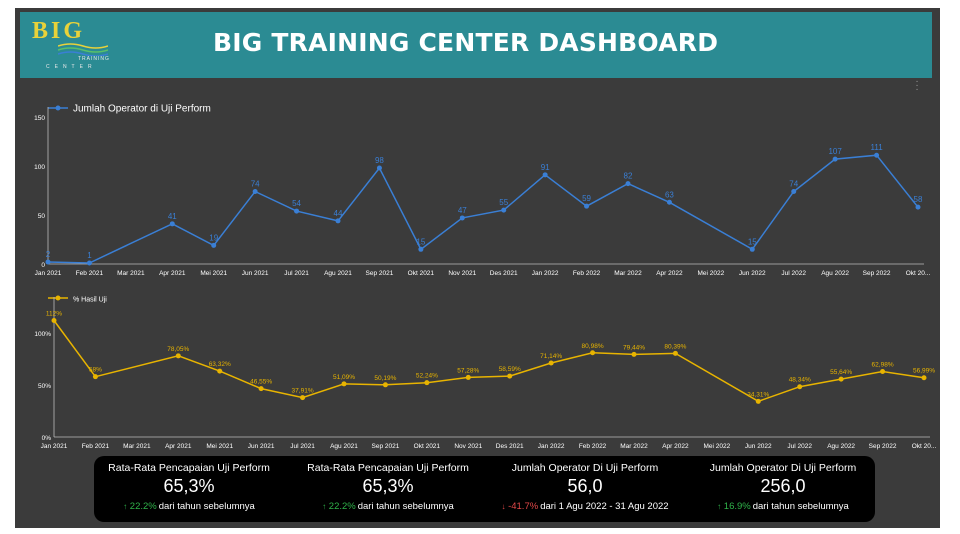 The image size is (960, 534). I want to click on x-tick-label: Jan 2021, so click(48, 273).